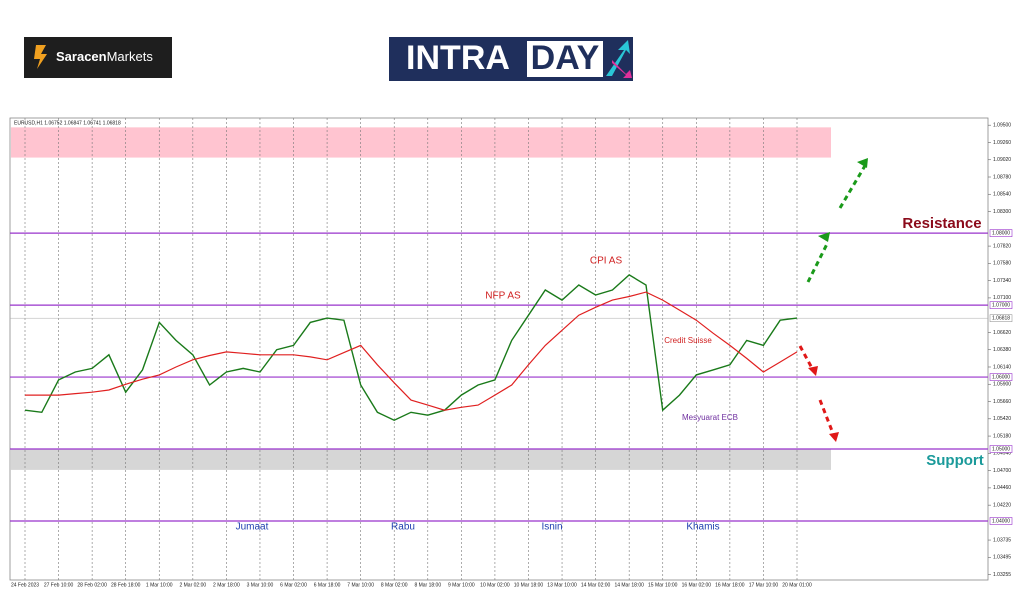 The width and height of the screenshot is (1024, 592). I want to click on x-tick-label: 7 Mar 10:00, so click(360, 584).